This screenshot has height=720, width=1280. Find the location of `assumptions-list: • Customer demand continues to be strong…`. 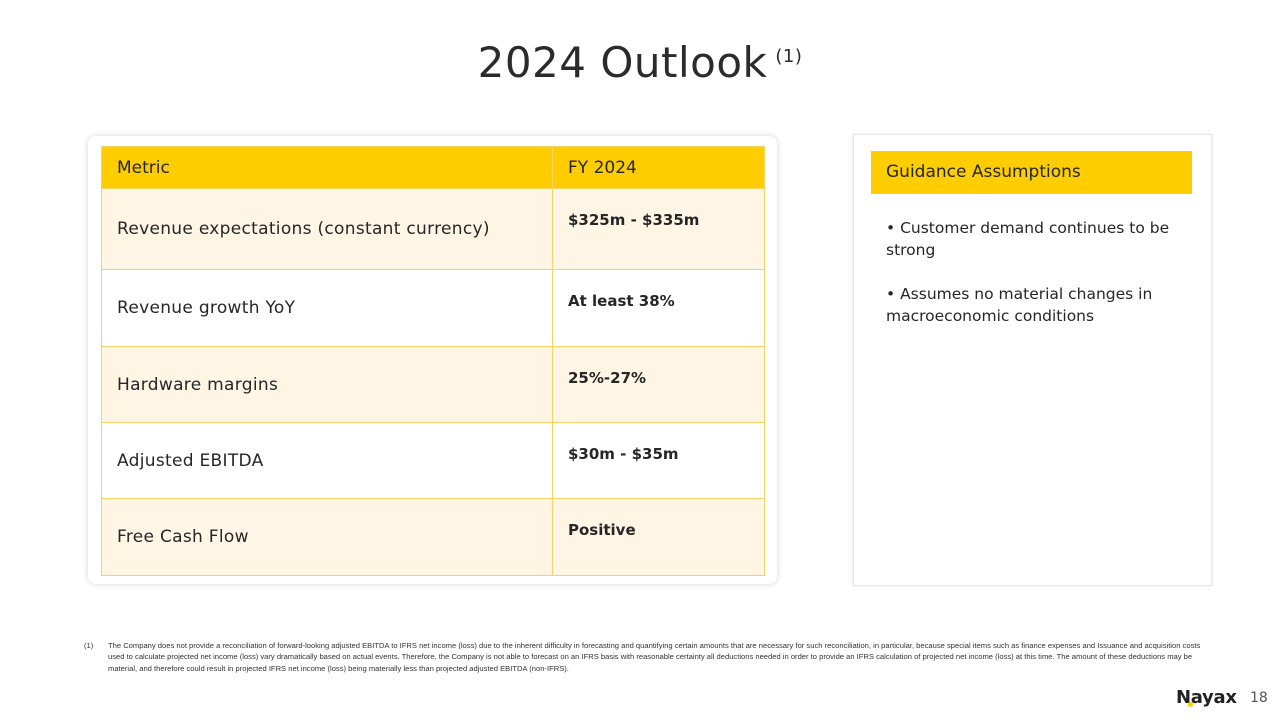

assumptions-list: • Customer demand continues to be strong… is located at coordinates (1036, 283).